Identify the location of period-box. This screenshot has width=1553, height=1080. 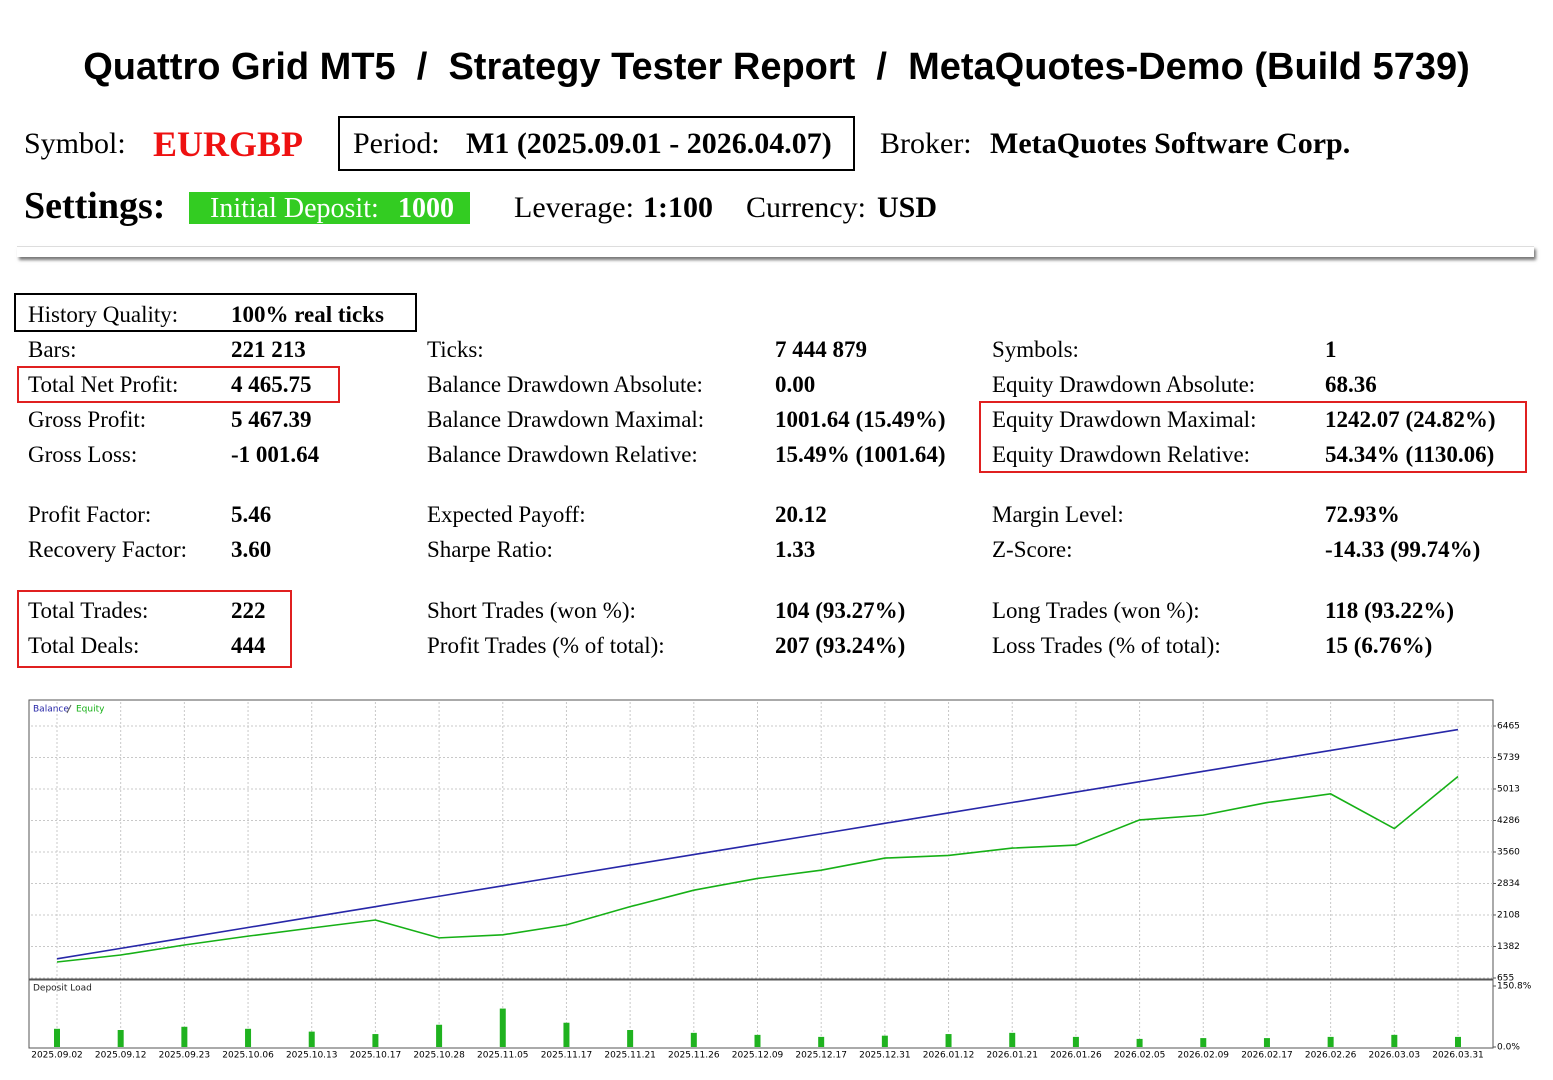
(596, 143).